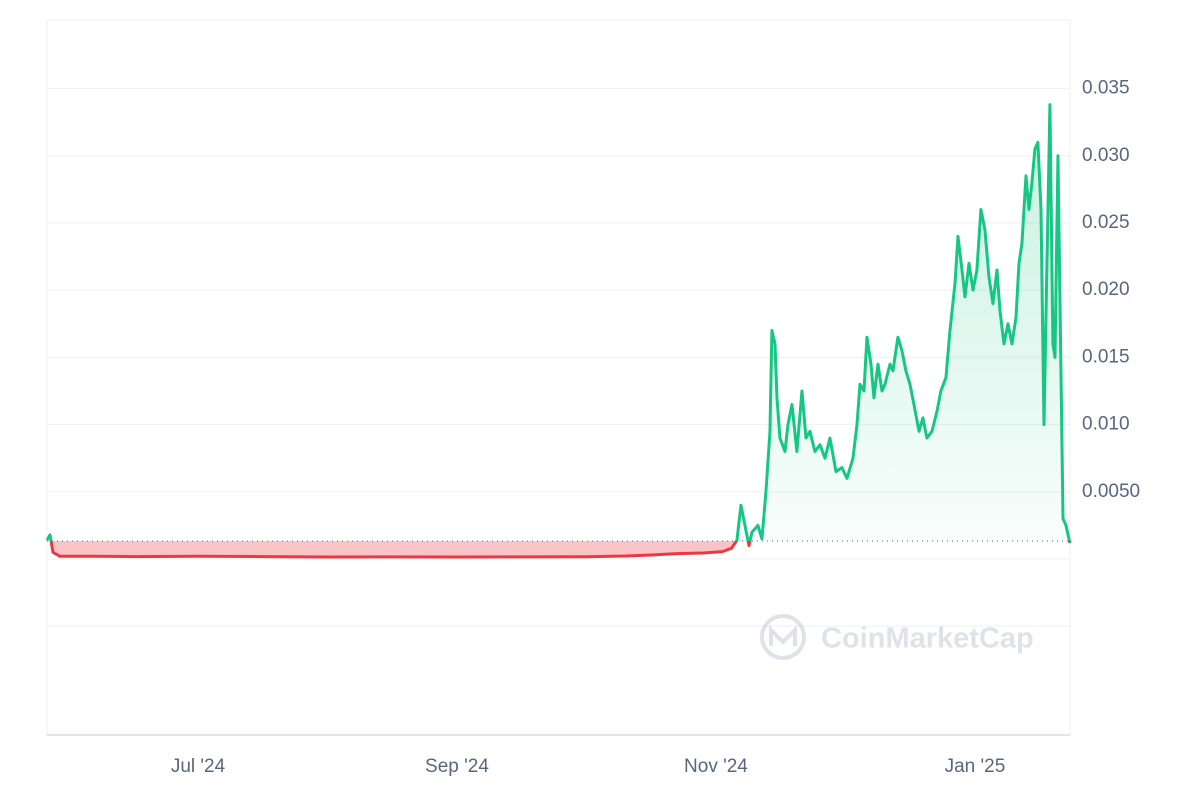 Image resolution: width=1200 pixels, height=805 pixels. Describe the element at coordinates (1106, 88) in the screenshot. I see `y-tick-label: 0.035` at that location.